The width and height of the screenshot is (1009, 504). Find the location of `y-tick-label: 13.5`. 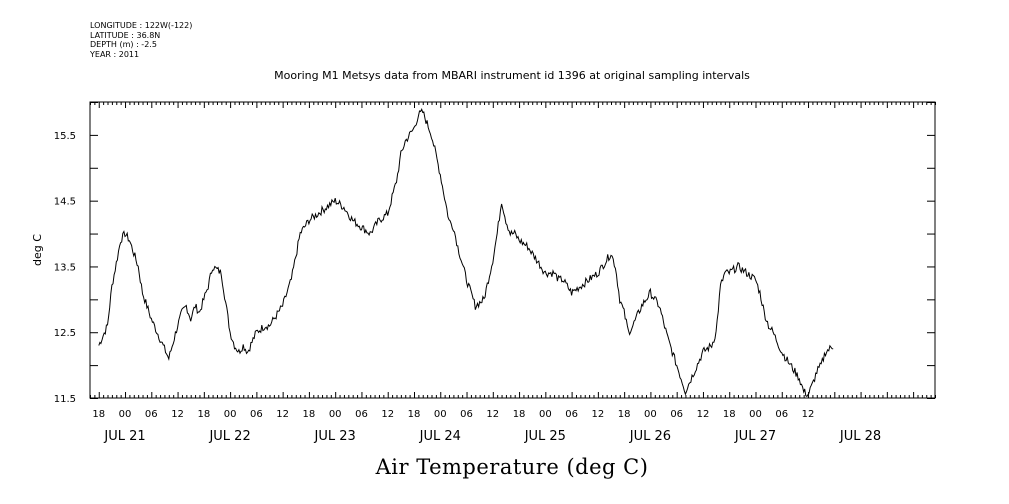

y-tick-label: 13.5 is located at coordinates (65, 267).